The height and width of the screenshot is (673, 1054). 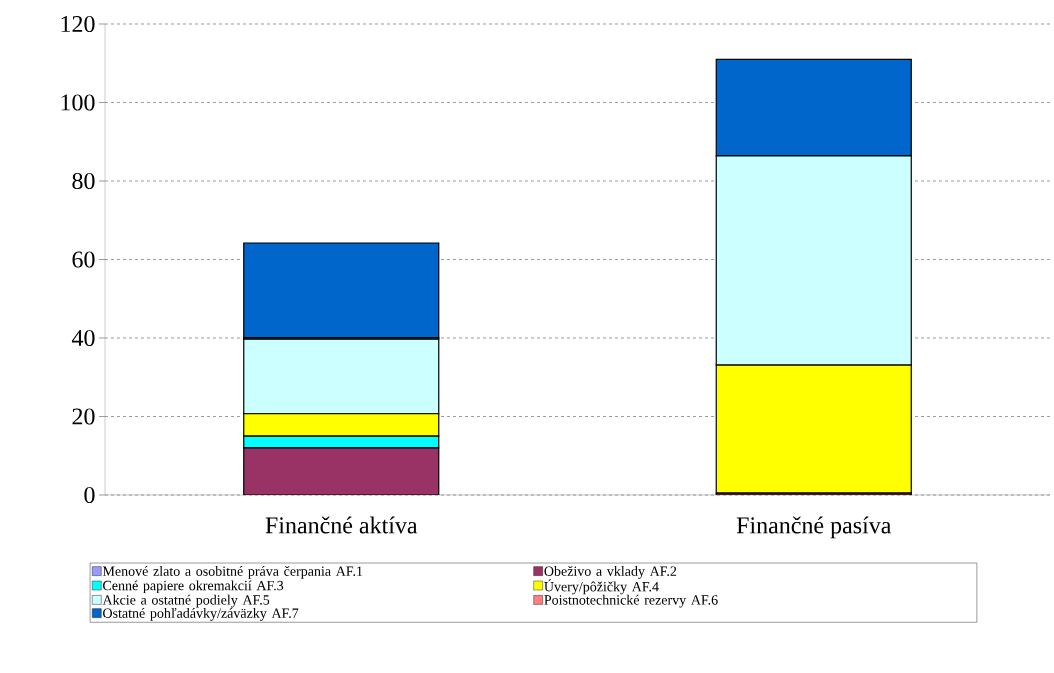 What do you see at coordinates (83, 259) in the screenshot?
I see `y-tick-label: 60` at bounding box center [83, 259].